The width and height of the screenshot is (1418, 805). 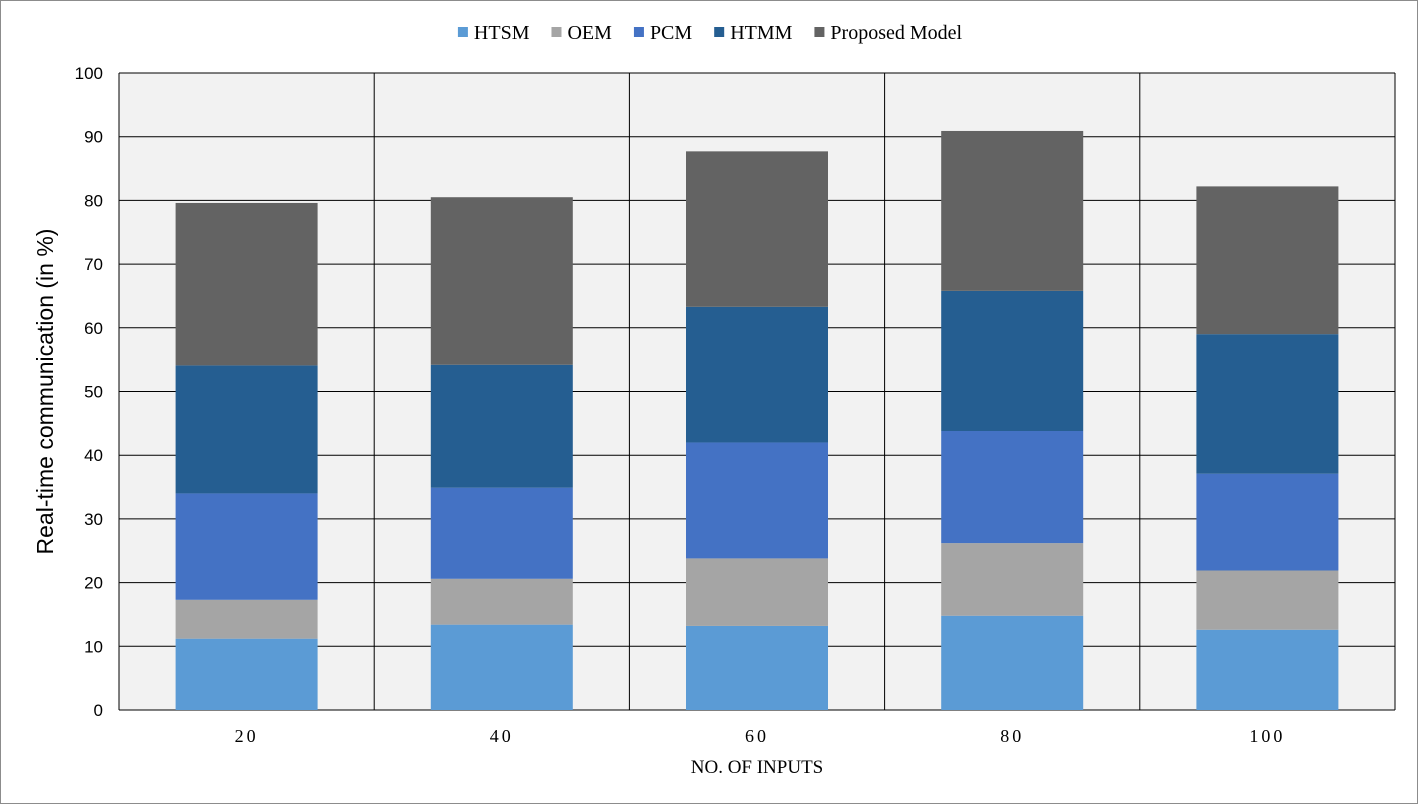 I want to click on legend-label: OEM, so click(x=589, y=33).